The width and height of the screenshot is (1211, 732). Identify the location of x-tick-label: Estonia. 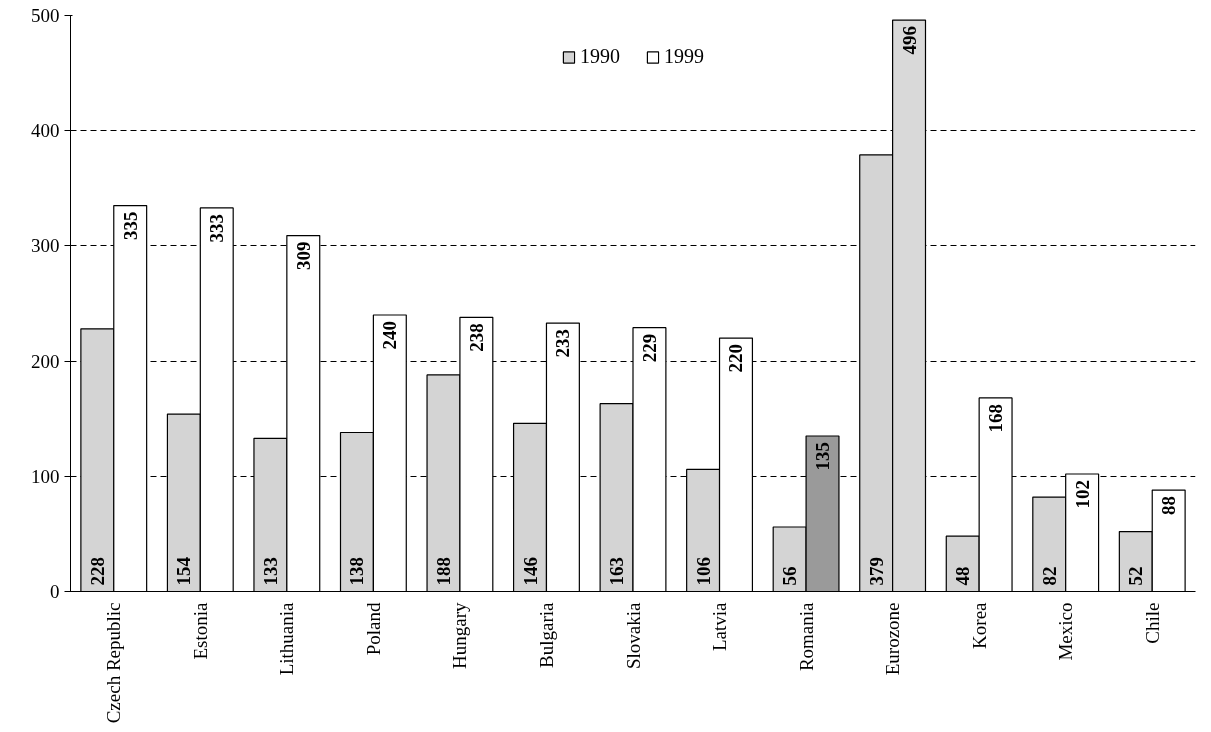
(200, 630).